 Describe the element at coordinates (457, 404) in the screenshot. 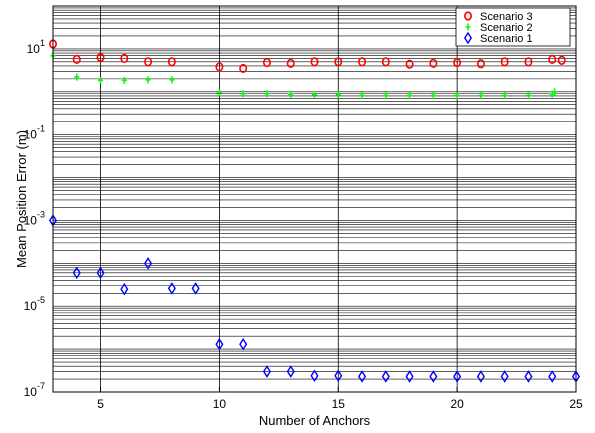

I see `x-tick-label: 20` at that location.